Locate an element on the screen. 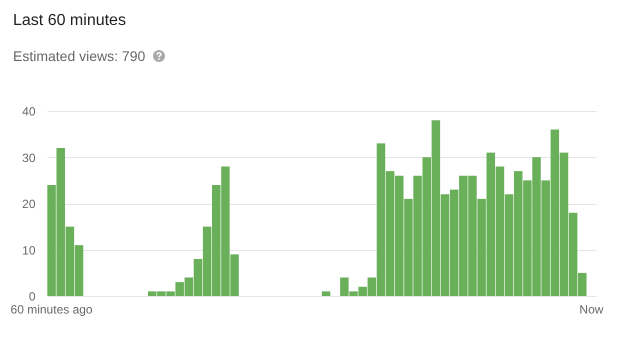  y-tick-label: 40 is located at coordinates (29, 111).